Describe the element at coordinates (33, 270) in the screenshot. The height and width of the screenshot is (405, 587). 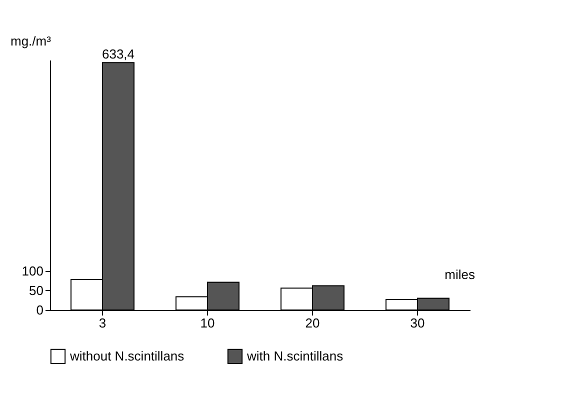
I see `y-tick-label: 100` at that location.